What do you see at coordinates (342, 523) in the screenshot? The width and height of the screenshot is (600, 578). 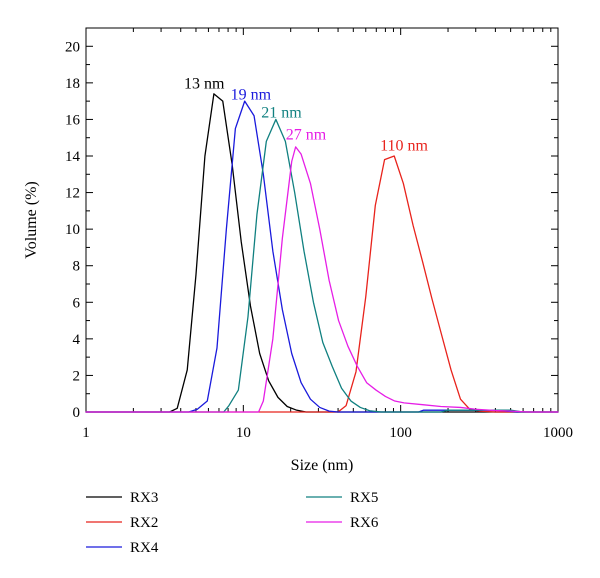 I see `legend-item-rx6: RX6` at bounding box center [342, 523].